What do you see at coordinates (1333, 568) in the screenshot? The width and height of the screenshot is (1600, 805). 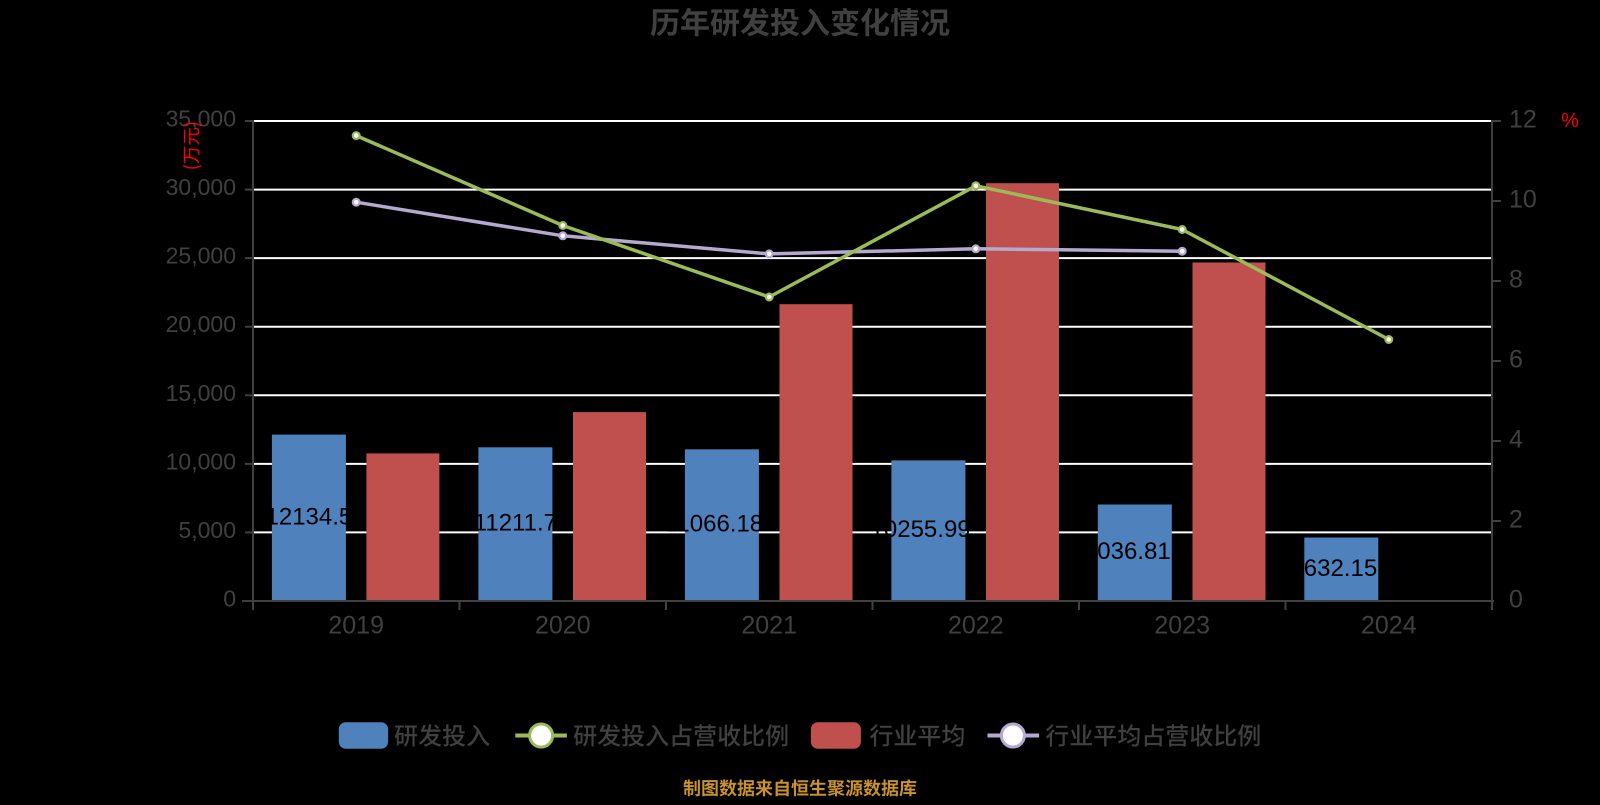 I see `svg-text: 4632.15` at bounding box center [1333, 568].